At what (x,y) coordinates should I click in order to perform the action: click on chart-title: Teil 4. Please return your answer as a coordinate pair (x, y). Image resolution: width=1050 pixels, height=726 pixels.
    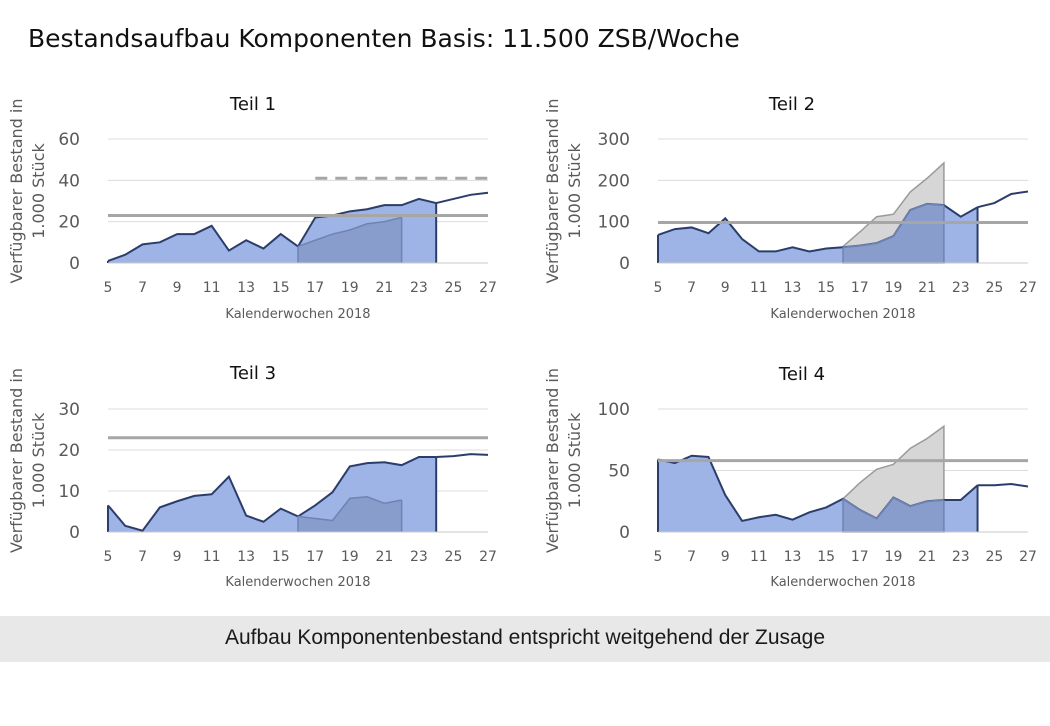
    Looking at the image, I should click on (801, 374).